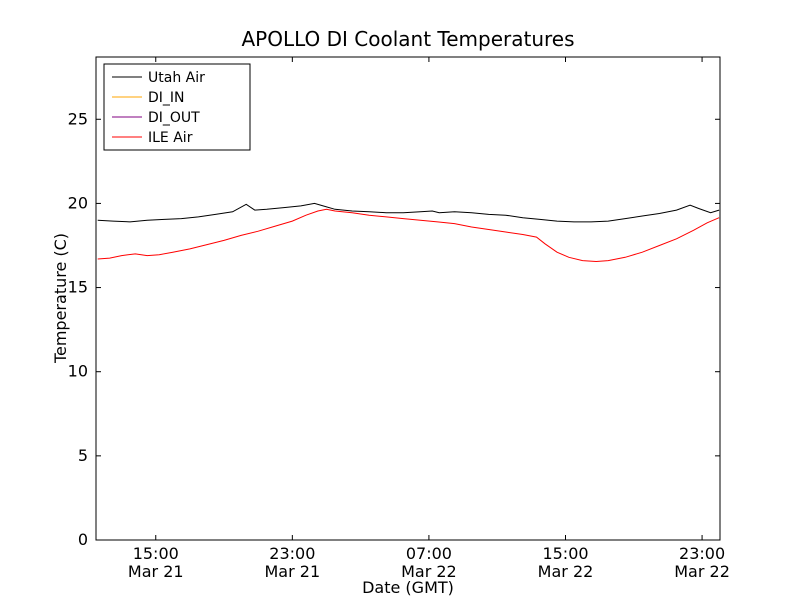 Image resolution: width=800 pixels, height=604 pixels. I want to click on y-tick-label: 10, so click(78, 371).